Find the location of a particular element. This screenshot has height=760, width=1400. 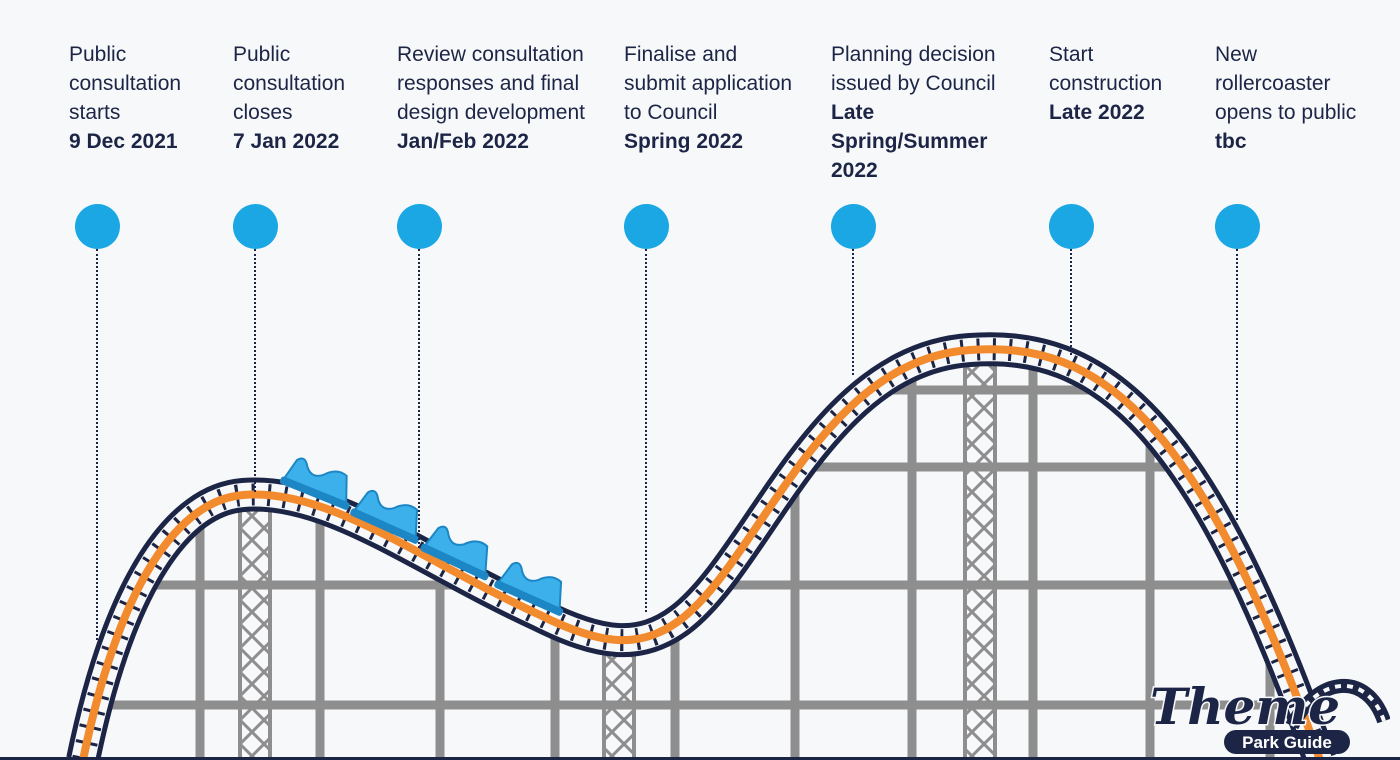

milestone-2: Public consultation closes 7 Jan 2022 is located at coordinates (338, 98).